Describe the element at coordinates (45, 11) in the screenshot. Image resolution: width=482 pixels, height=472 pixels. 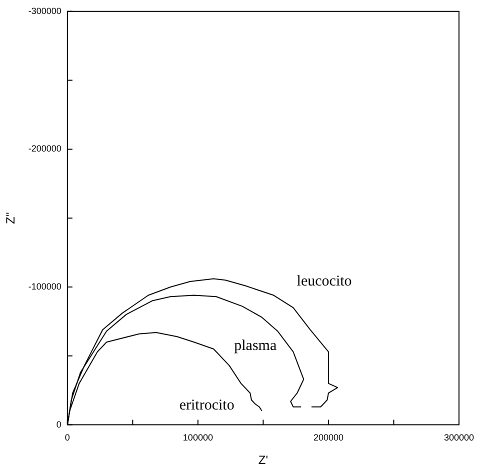
I see `y-tick-label: -300000` at that location.